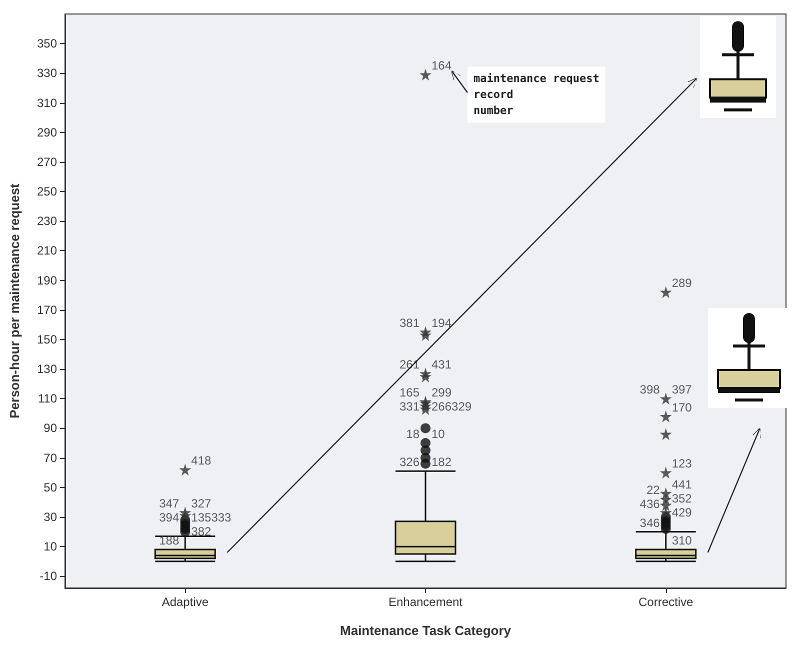 The height and width of the screenshot is (650, 801). Describe the element at coordinates (682, 512) in the screenshot. I see `annotation: 429` at that location.